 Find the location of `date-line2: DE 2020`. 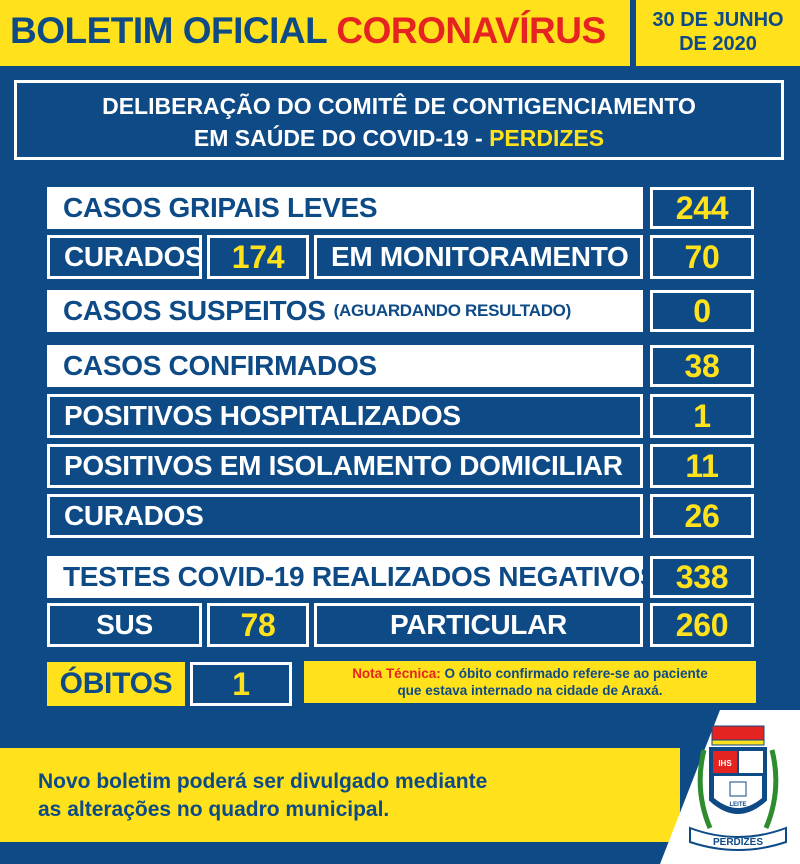

date-line2: DE 2020 is located at coordinates (718, 44).